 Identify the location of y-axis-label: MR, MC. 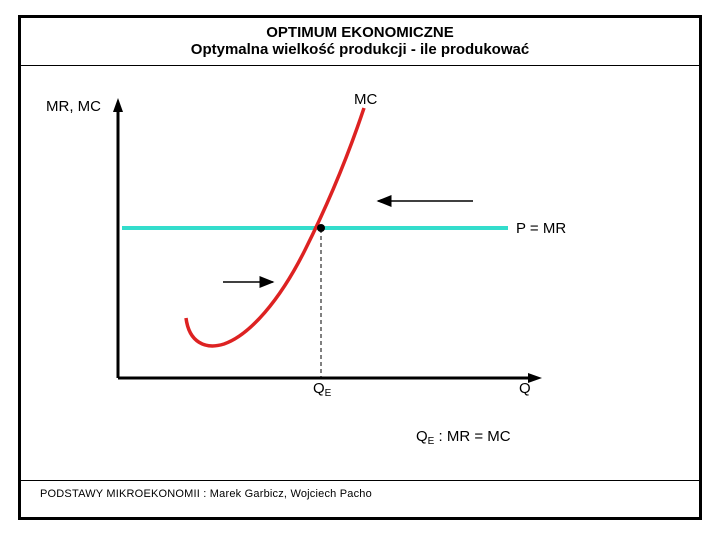
(73, 106).